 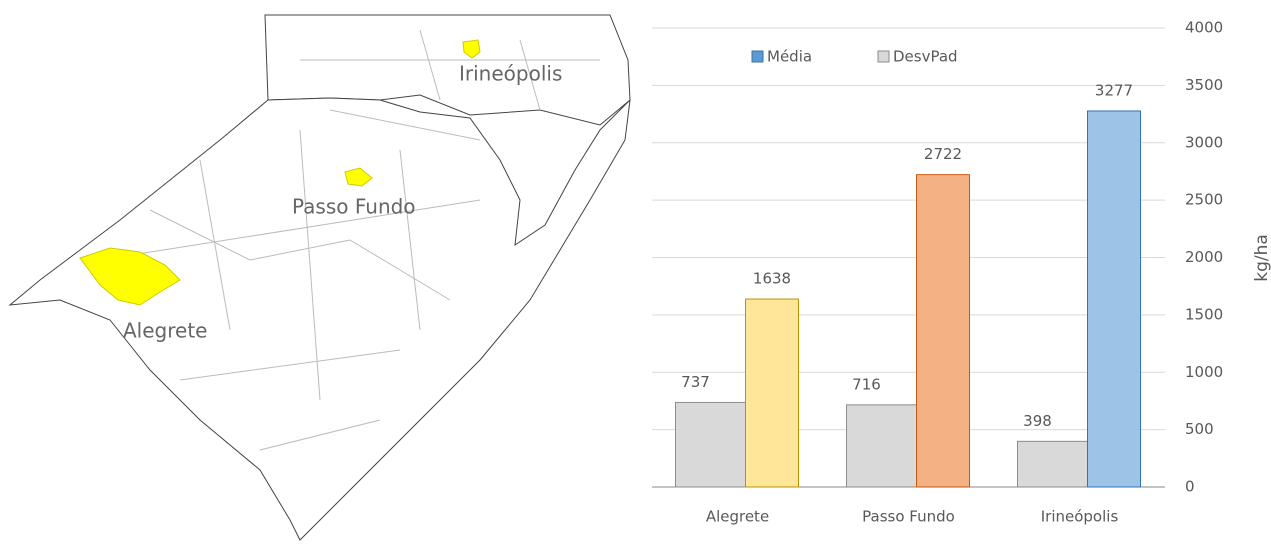 What do you see at coordinates (471, 49) in the screenshot?
I see `irineopolis-area` at bounding box center [471, 49].